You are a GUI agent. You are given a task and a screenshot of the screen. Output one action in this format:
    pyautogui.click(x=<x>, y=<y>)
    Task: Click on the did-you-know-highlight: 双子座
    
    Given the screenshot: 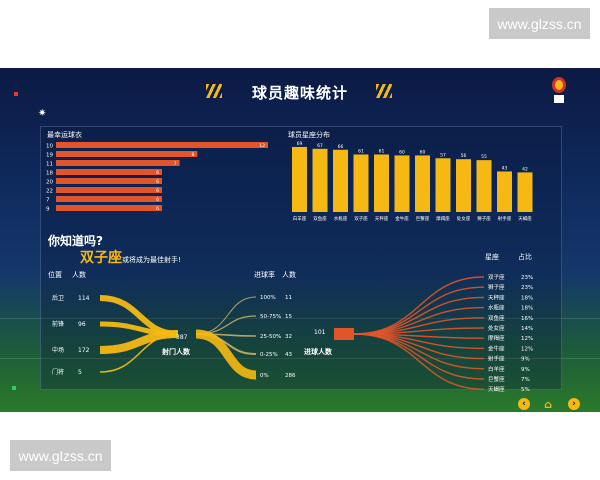 What is the action you would take?
    pyautogui.click(x=101, y=258)
    